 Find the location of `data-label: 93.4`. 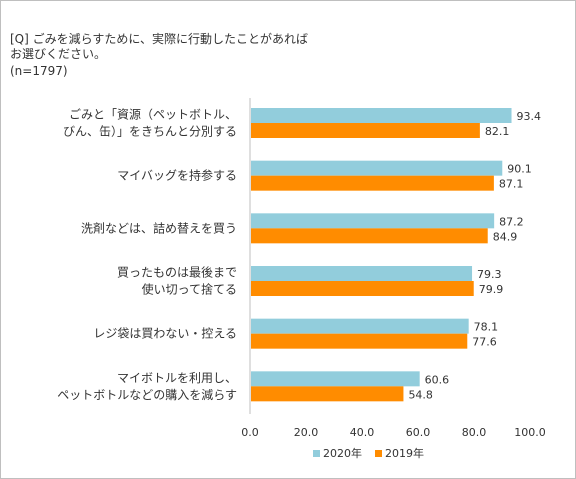

data-label: 93.4 is located at coordinates (529, 116).